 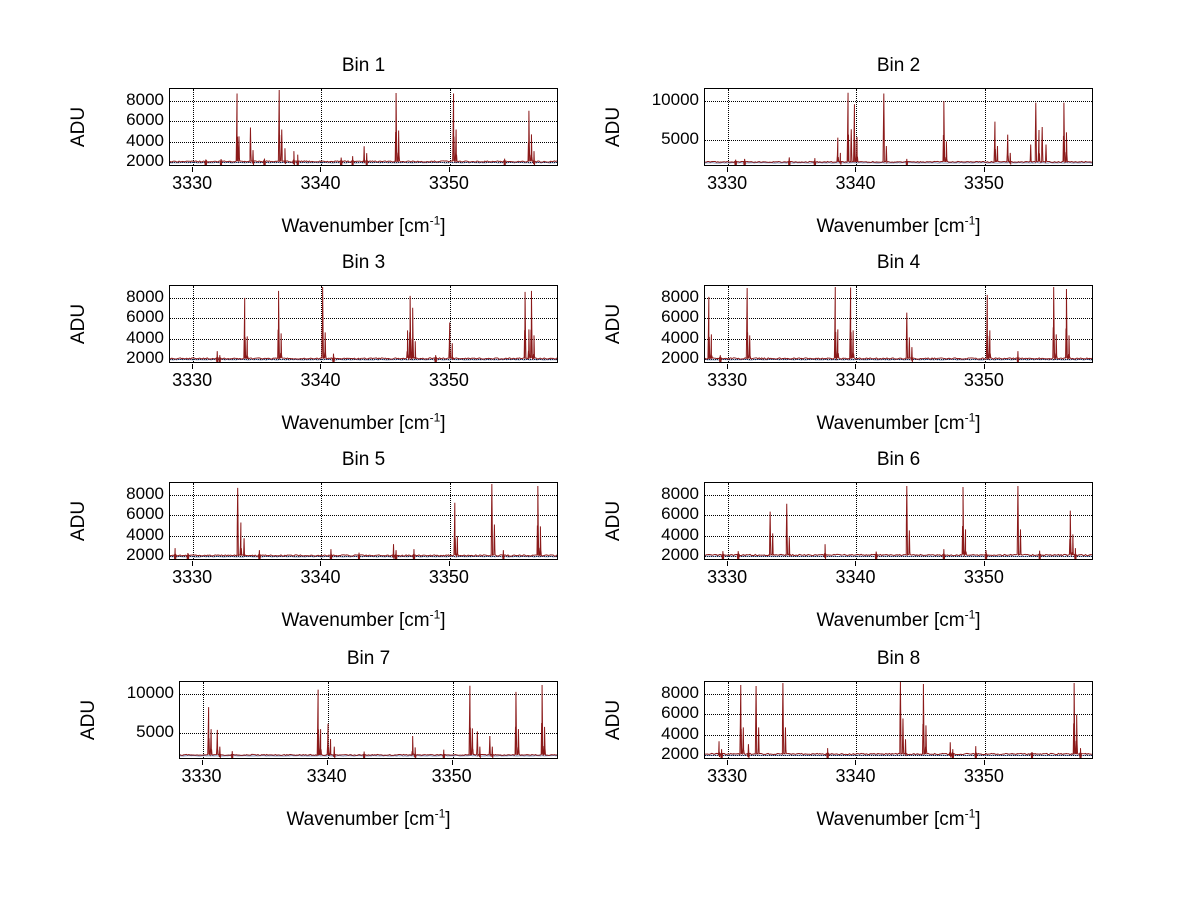 I want to click on y-tick-labels-bin-3: 2000 4000 6000 8000, so click(x=121, y=325).